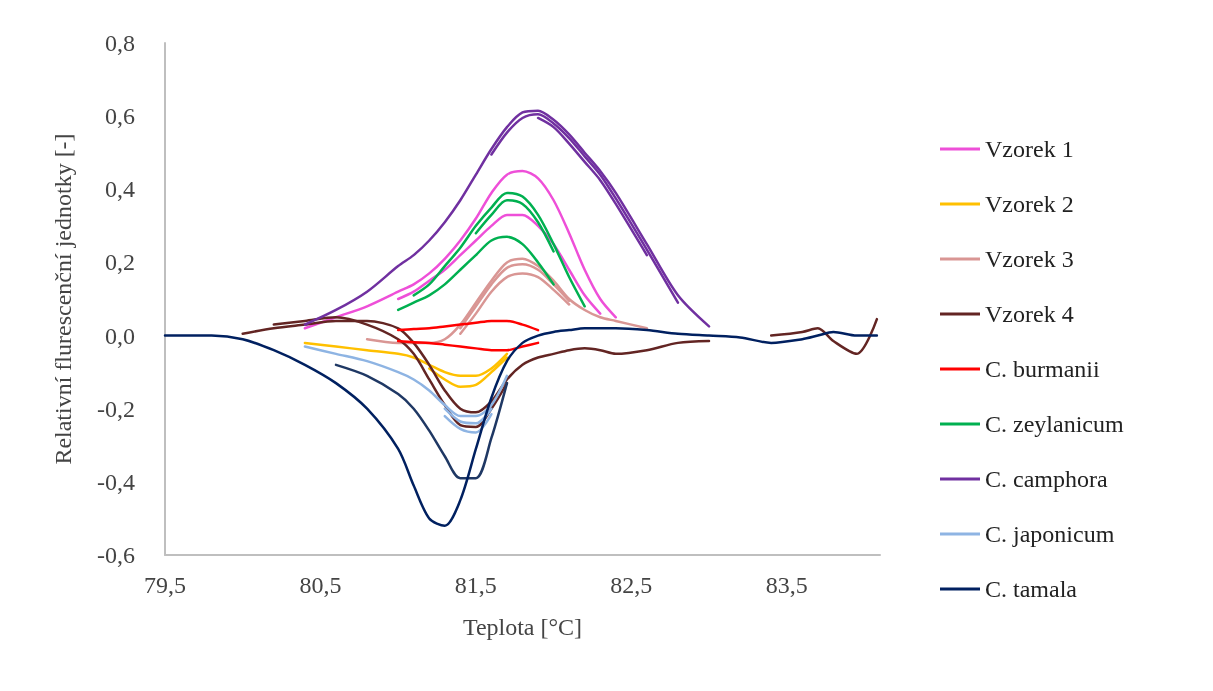 The width and height of the screenshot is (1213, 691). Describe the element at coordinates (116, 481) in the screenshot. I see `y-tick-label: -0,4` at that location.